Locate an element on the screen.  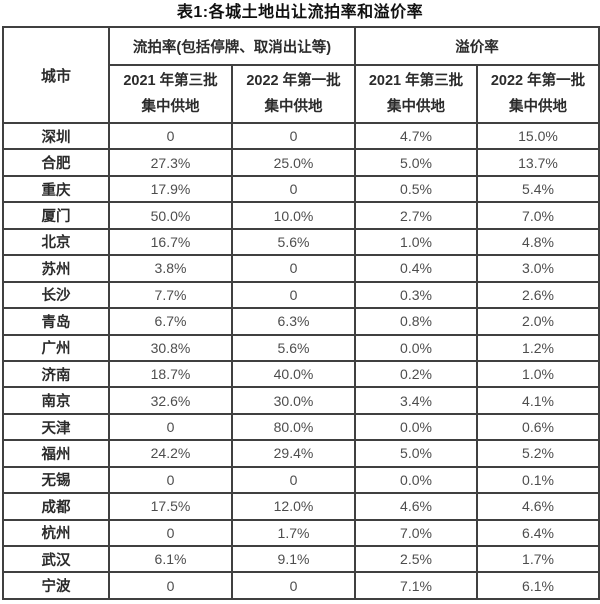
failure-2021-batch3-cell: 17.5% is located at coordinates (170, 506).